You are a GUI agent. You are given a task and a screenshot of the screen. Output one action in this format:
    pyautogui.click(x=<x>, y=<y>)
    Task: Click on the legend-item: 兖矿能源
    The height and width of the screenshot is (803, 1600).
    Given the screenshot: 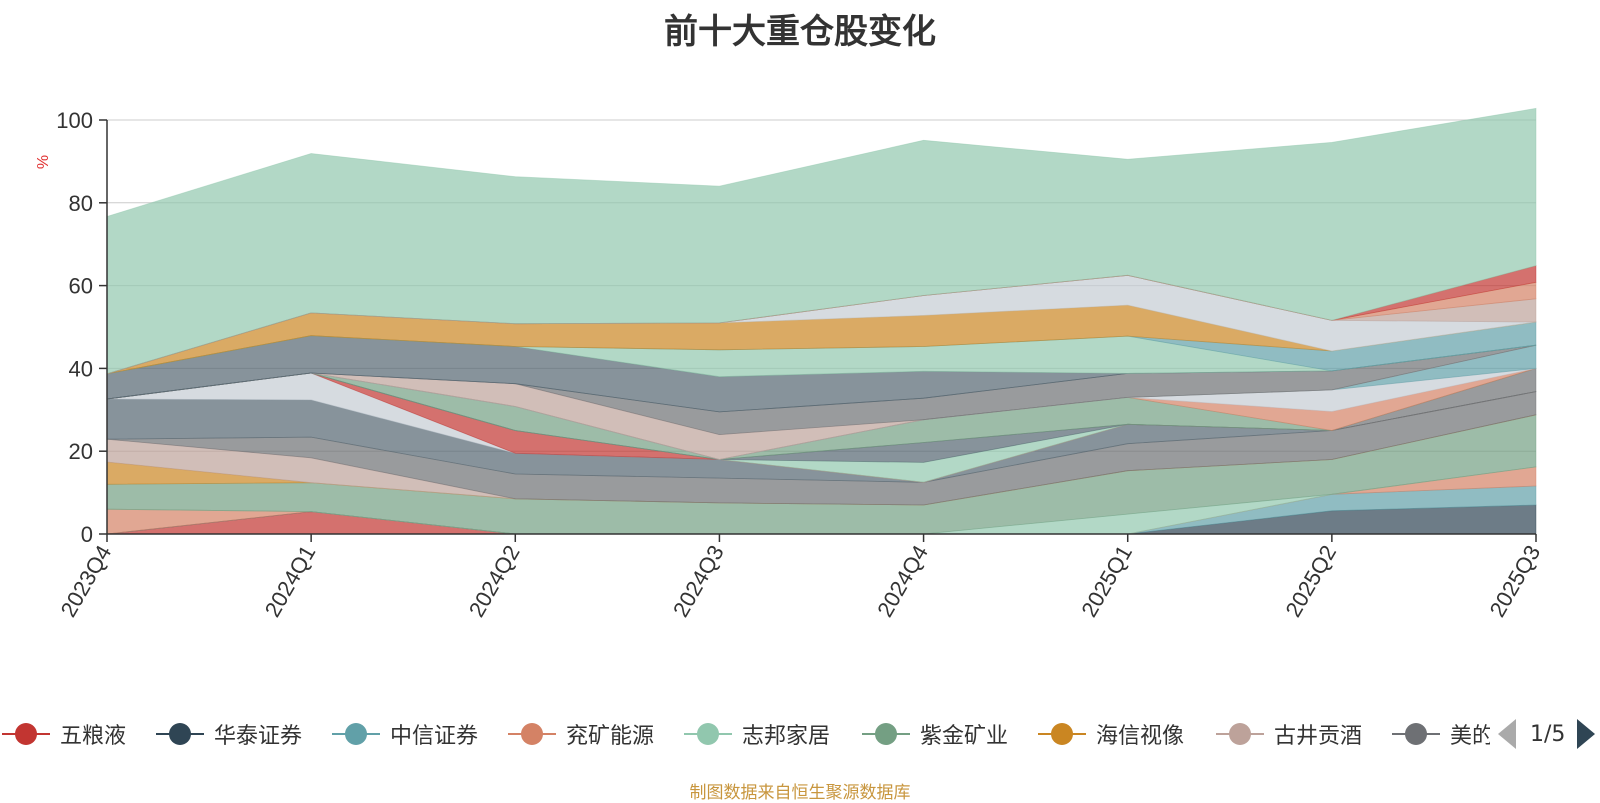 What is the action you would take?
    pyautogui.click(x=580, y=734)
    